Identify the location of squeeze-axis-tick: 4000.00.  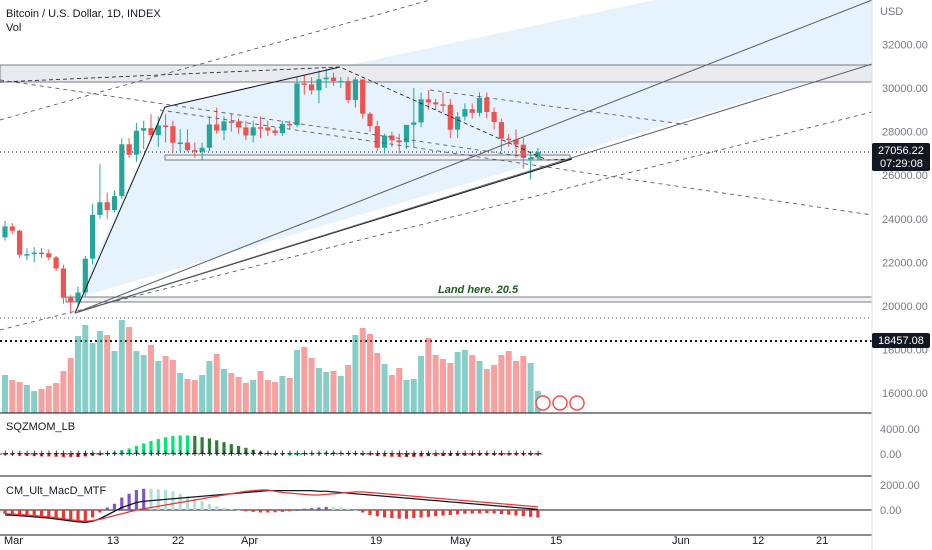
(900, 430).